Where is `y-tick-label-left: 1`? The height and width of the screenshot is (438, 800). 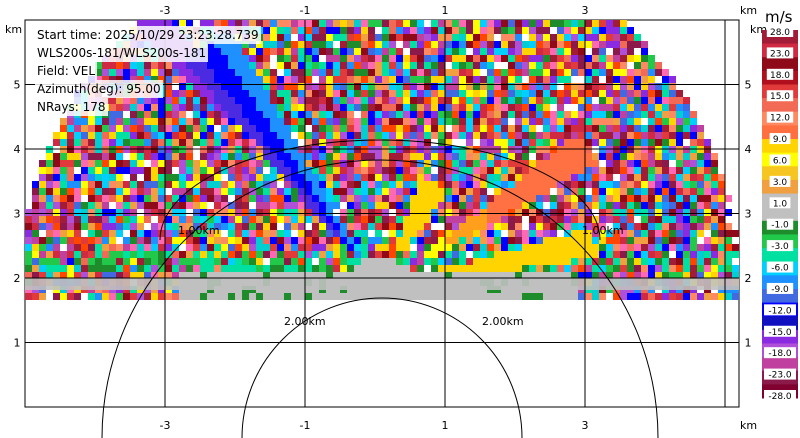 y-tick-label-left: 1 is located at coordinates (17, 343).